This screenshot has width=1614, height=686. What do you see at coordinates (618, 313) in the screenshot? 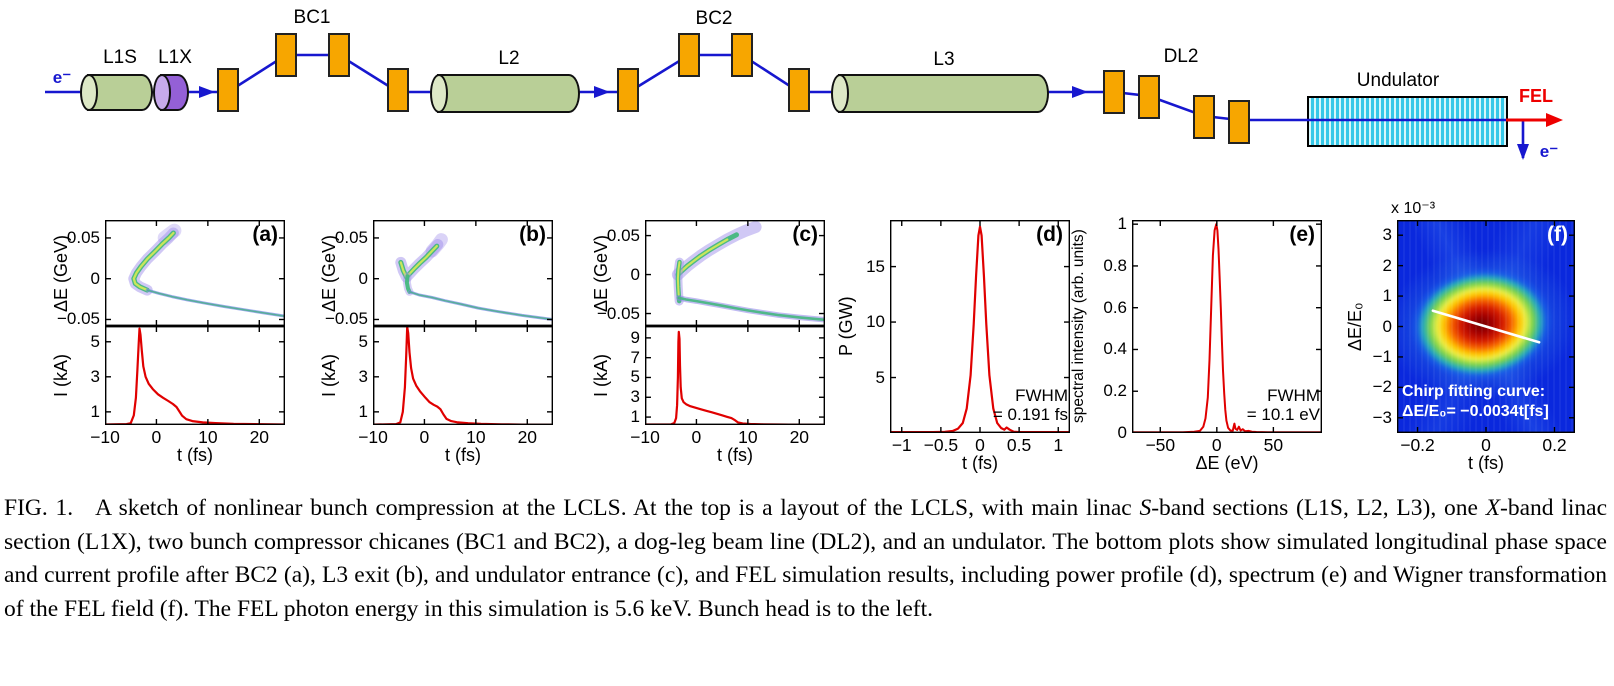
I see `y-tick-label: −0.05` at bounding box center [618, 313].